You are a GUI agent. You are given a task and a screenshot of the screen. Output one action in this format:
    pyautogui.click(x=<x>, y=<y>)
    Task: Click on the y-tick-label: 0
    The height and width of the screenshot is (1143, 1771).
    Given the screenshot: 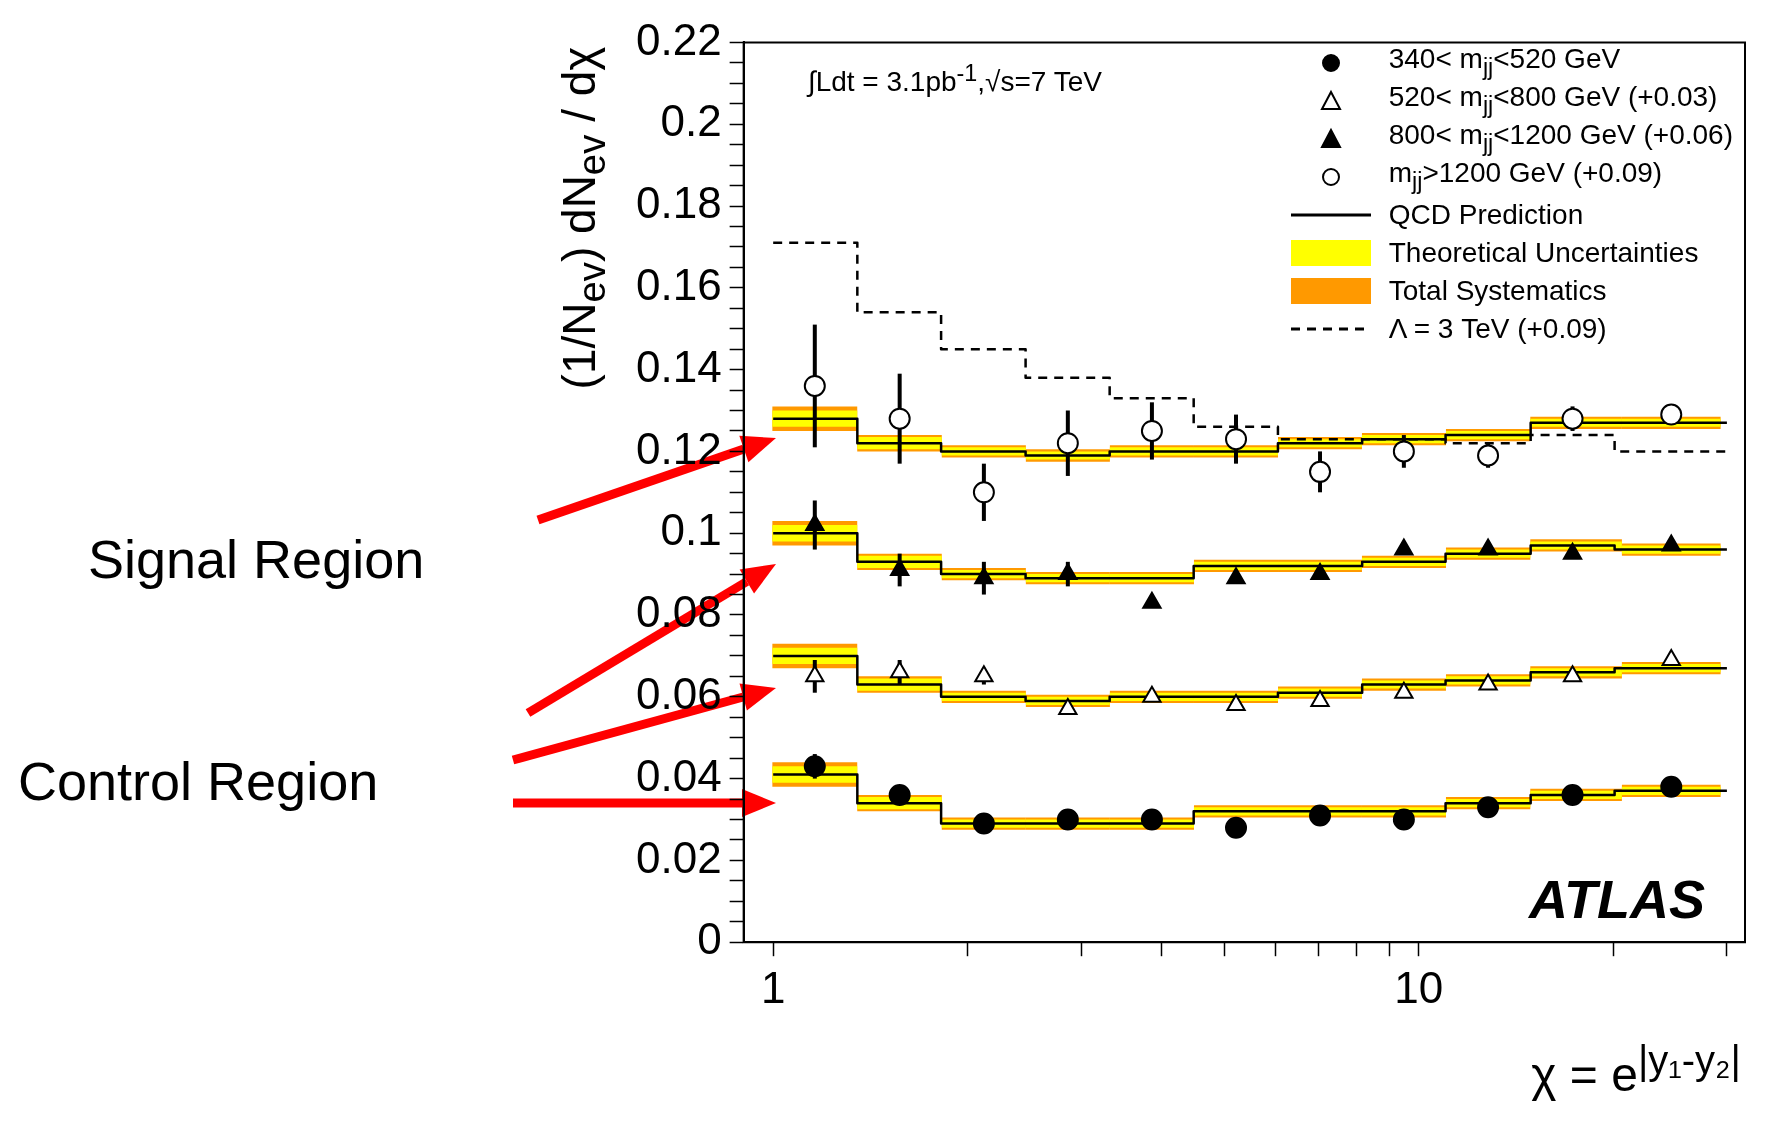 What is the action you would take?
    pyautogui.click(x=709, y=939)
    